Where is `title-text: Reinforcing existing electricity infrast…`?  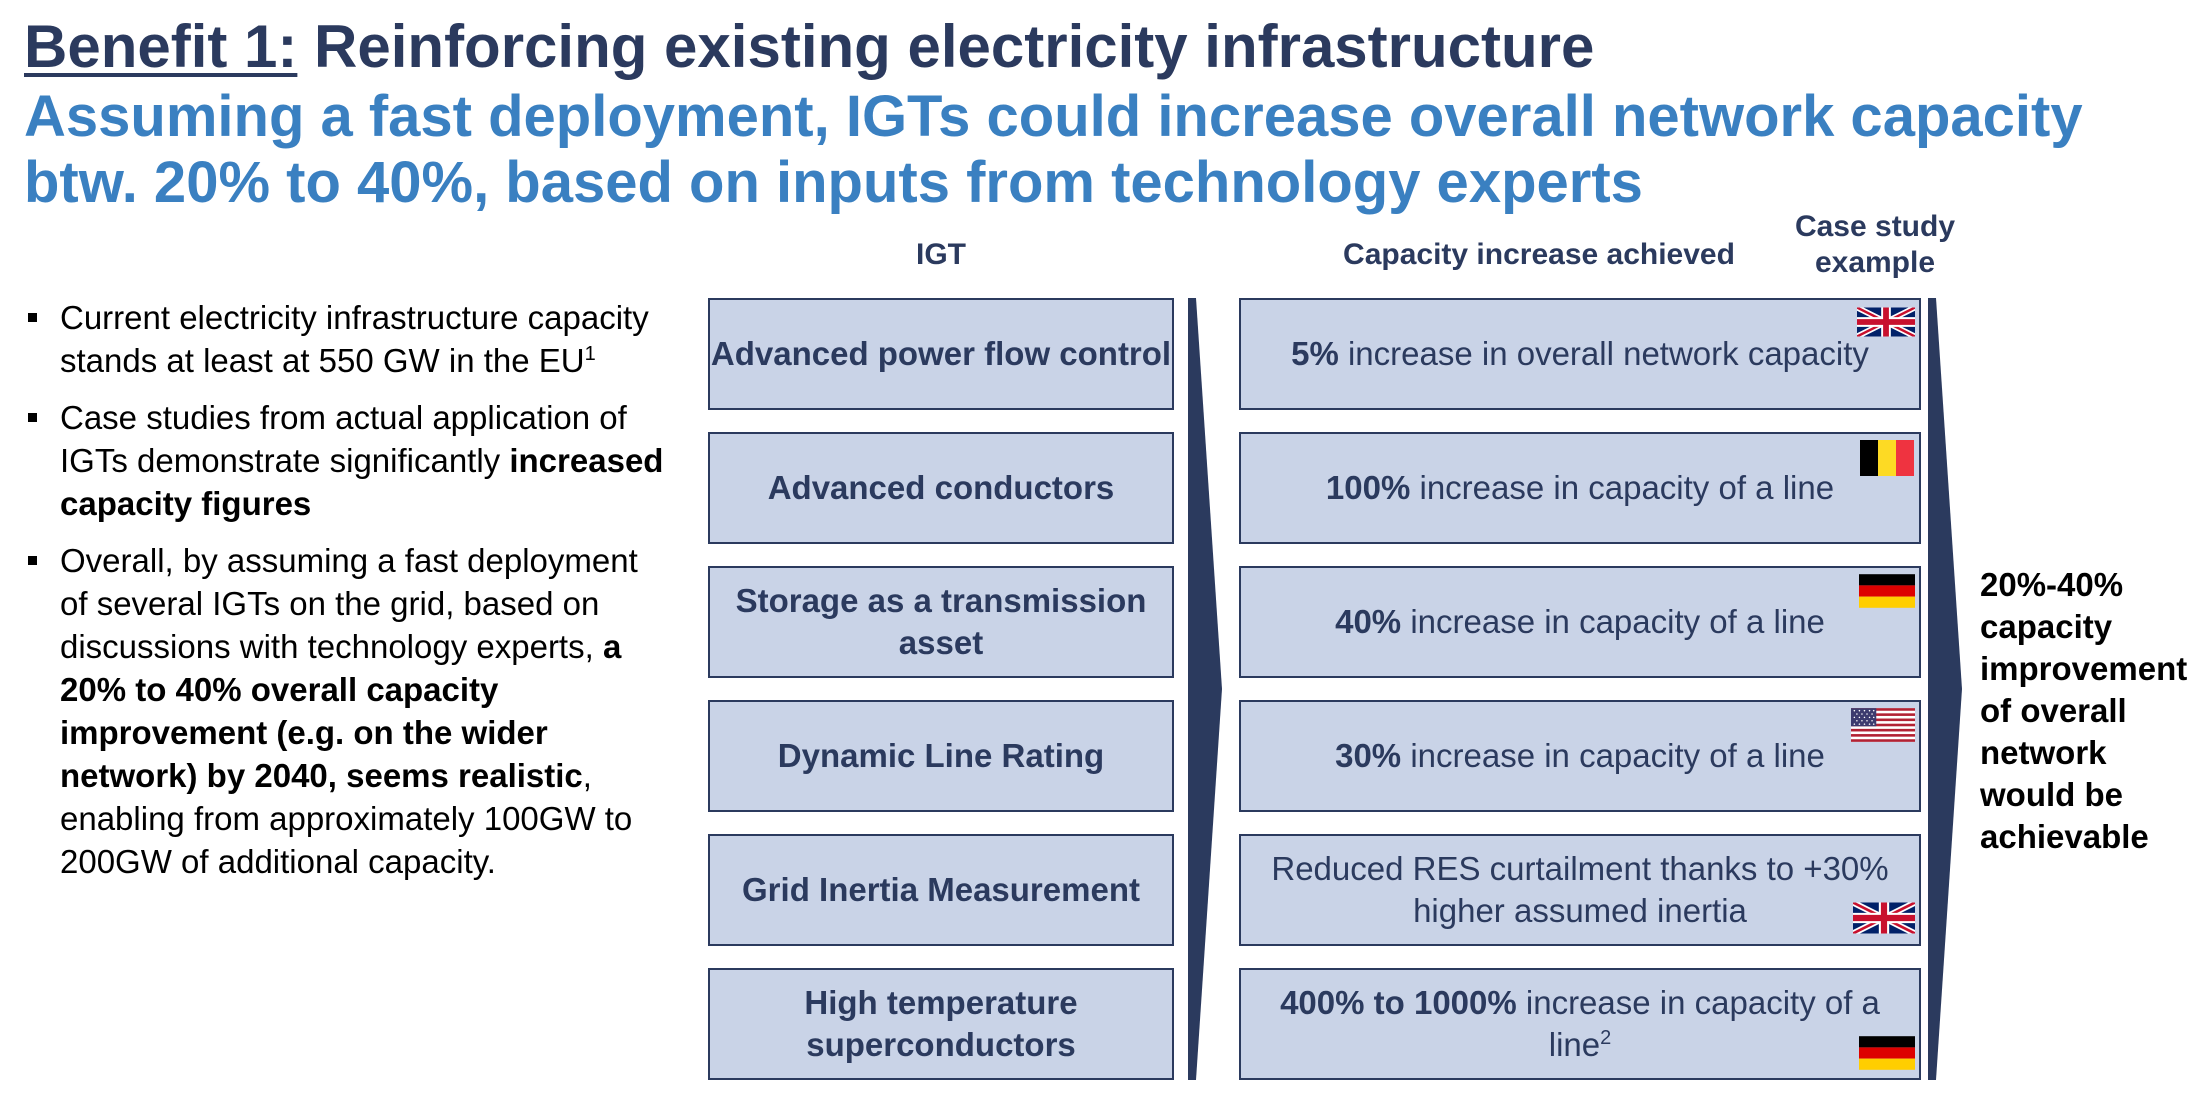 title-text: Reinforcing existing electricity infrast… is located at coordinates (954, 46).